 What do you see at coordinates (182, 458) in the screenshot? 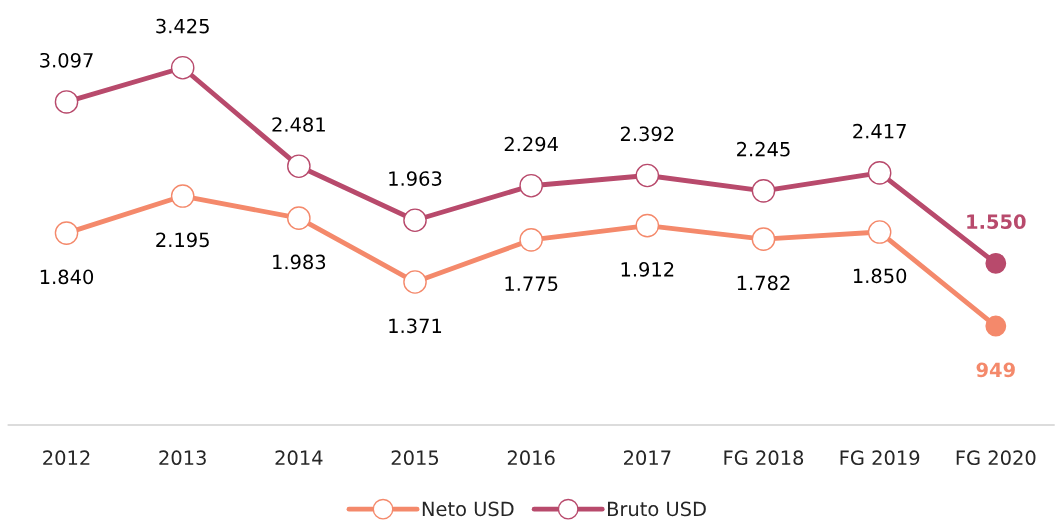
I see `x-tick-label: 2013` at bounding box center [182, 458].